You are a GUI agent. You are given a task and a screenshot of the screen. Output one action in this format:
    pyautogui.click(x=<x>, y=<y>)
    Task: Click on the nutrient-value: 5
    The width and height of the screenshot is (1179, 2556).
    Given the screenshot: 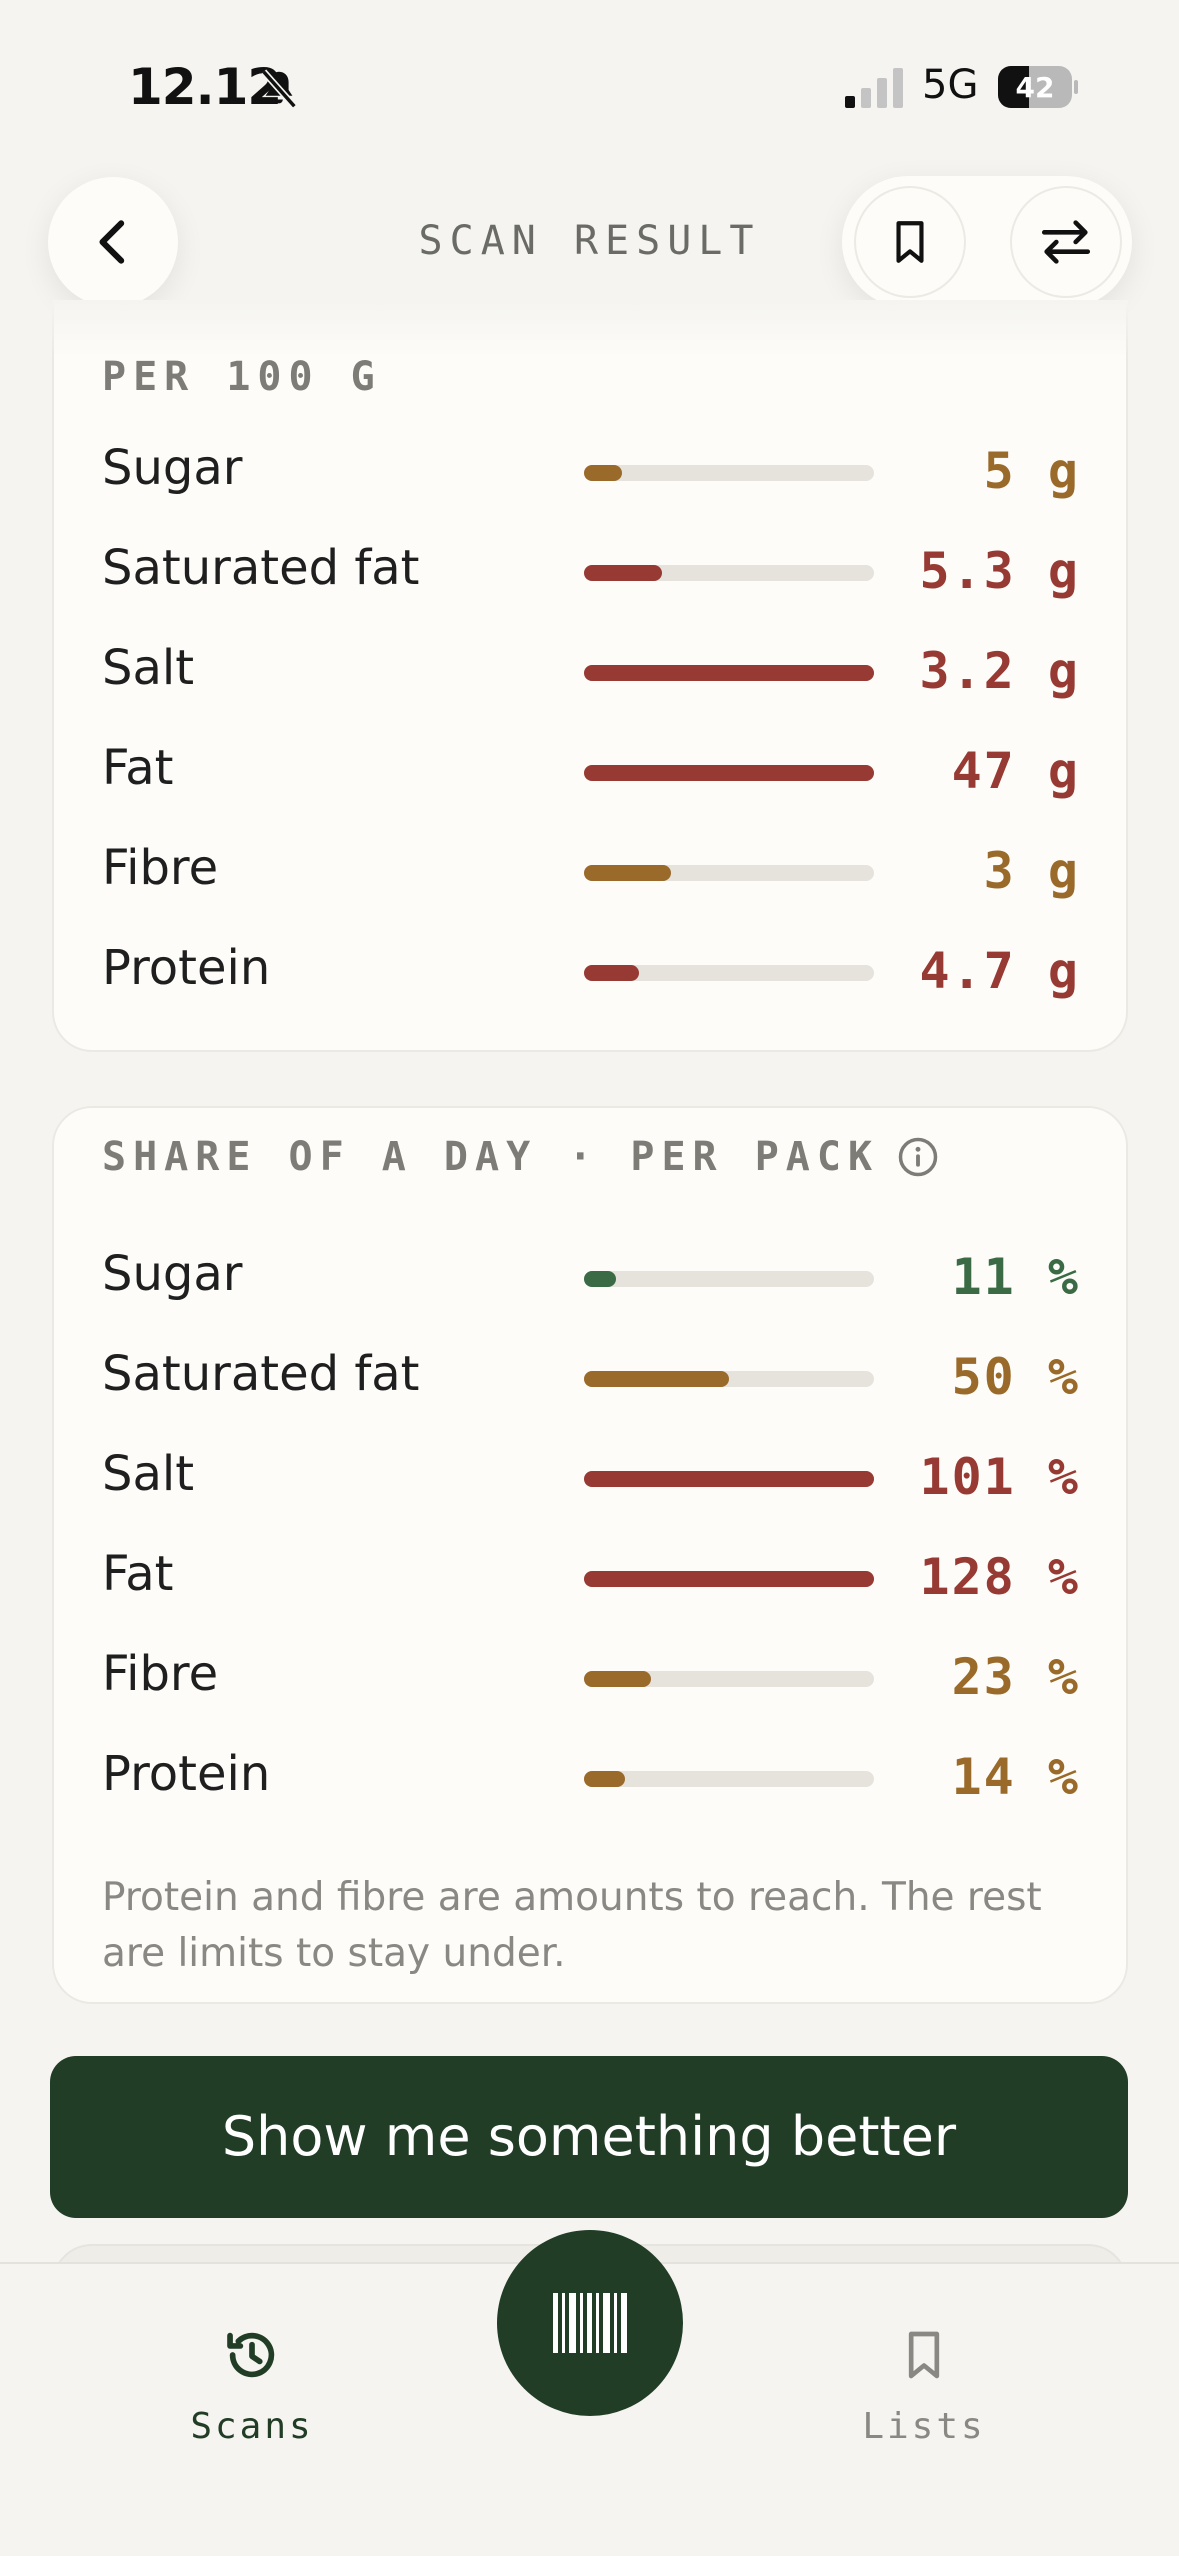 What is the action you would take?
    pyautogui.click(x=999, y=471)
    